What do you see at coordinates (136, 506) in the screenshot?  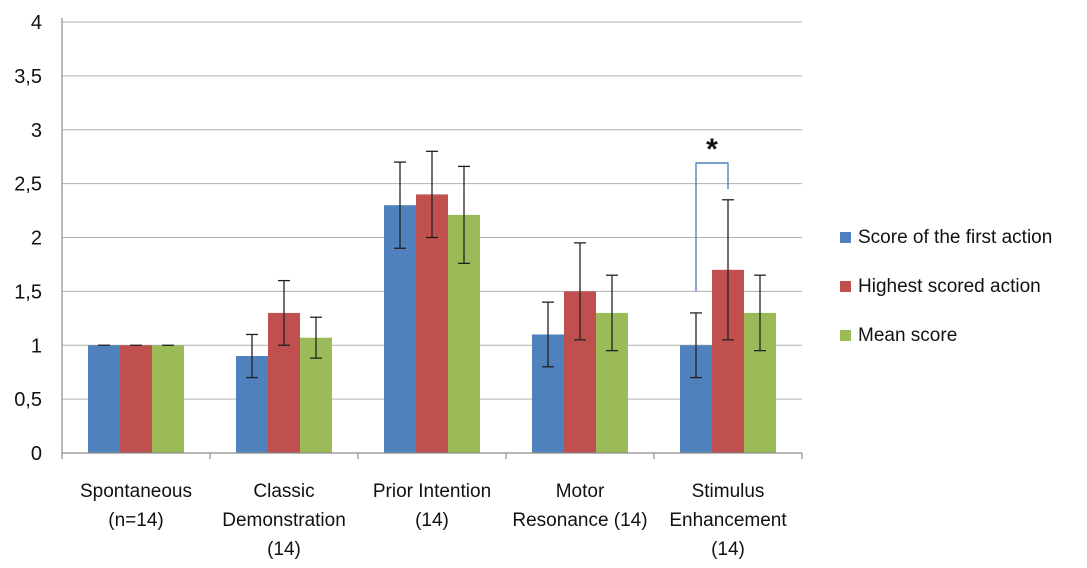 I see `x-category-label: Spontaneous (n=14)` at bounding box center [136, 506].